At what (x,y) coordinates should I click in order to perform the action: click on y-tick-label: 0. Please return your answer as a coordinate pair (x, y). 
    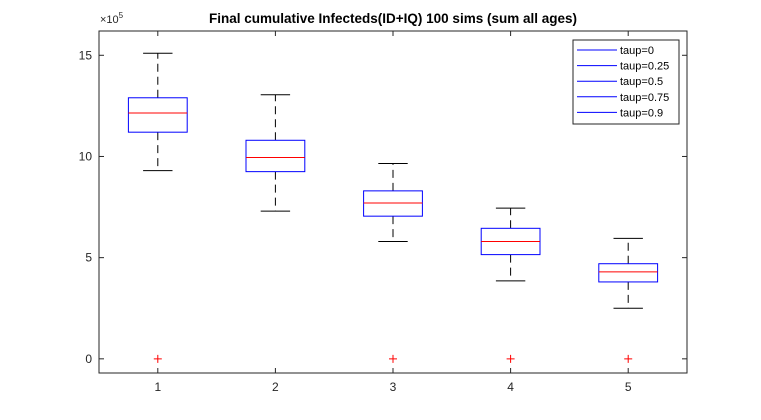
    Looking at the image, I should click on (88, 359).